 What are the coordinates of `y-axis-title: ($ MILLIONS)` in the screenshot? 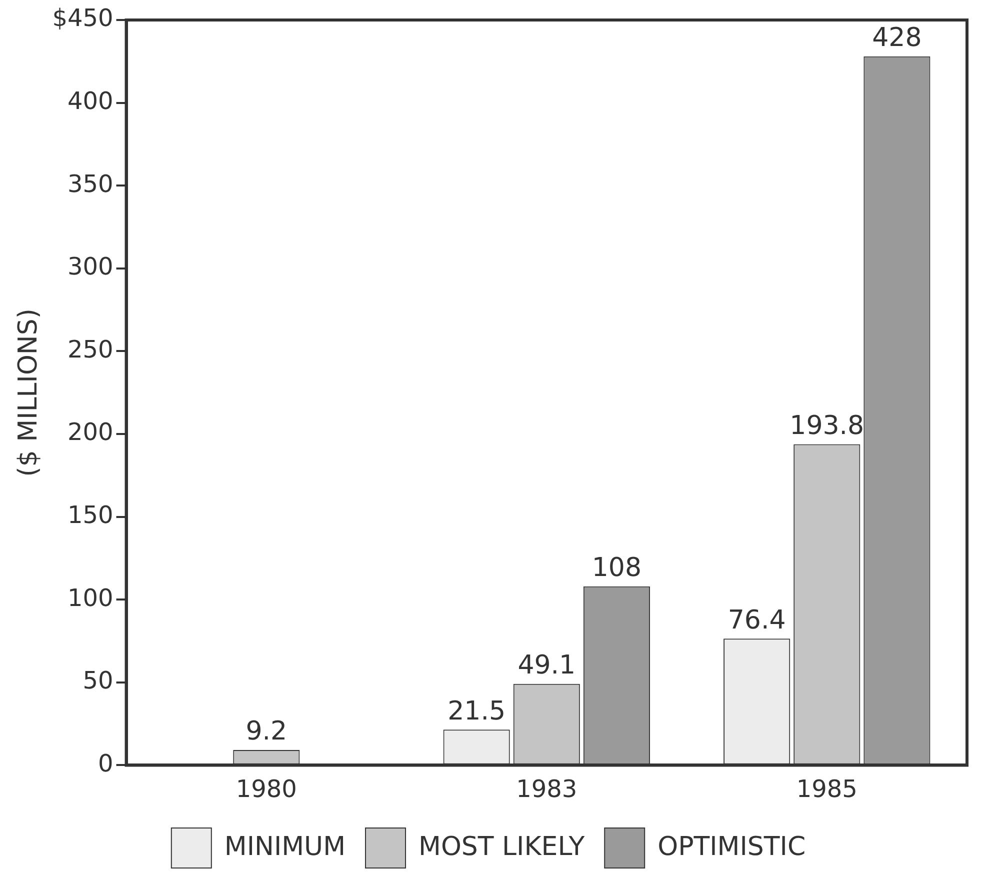 It's located at (28, 392).